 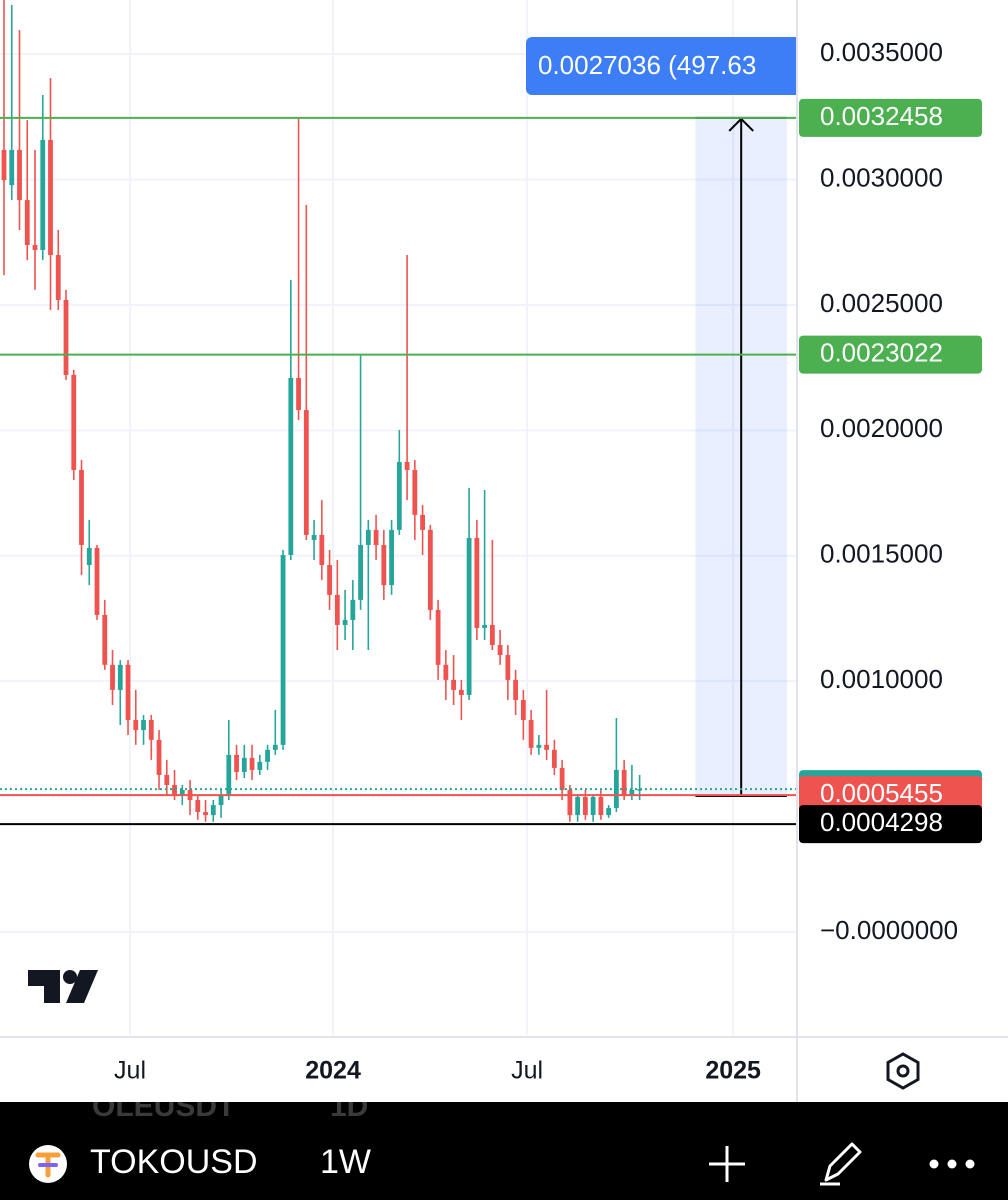 I want to click on y-tick-label: 0.0020000, so click(x=881, y=428).